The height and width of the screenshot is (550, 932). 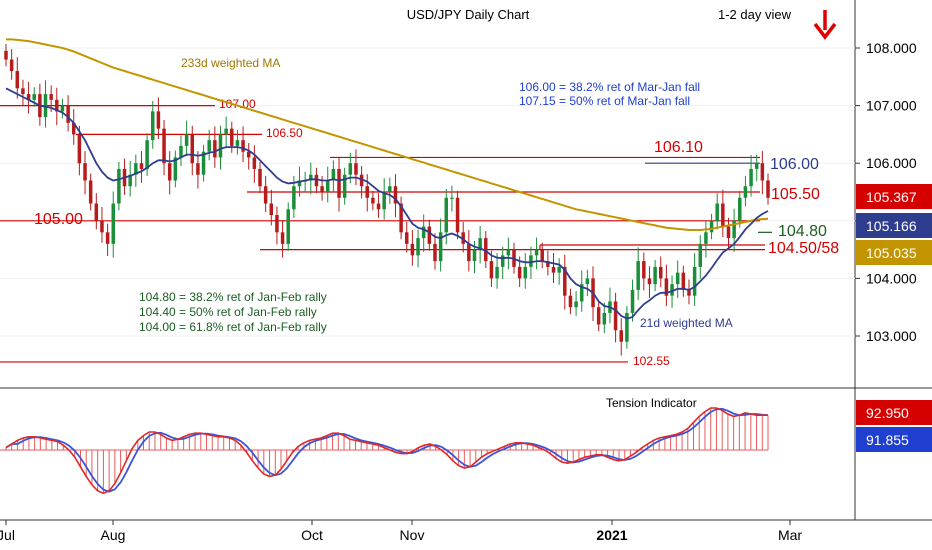 I want to click on y-tick-label: 107.000, so click(x=891, y=106).